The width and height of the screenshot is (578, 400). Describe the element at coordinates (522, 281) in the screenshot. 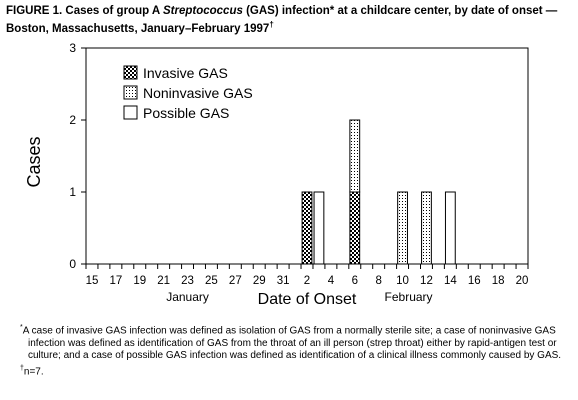

I see `x-tick-label: 20` at that location.